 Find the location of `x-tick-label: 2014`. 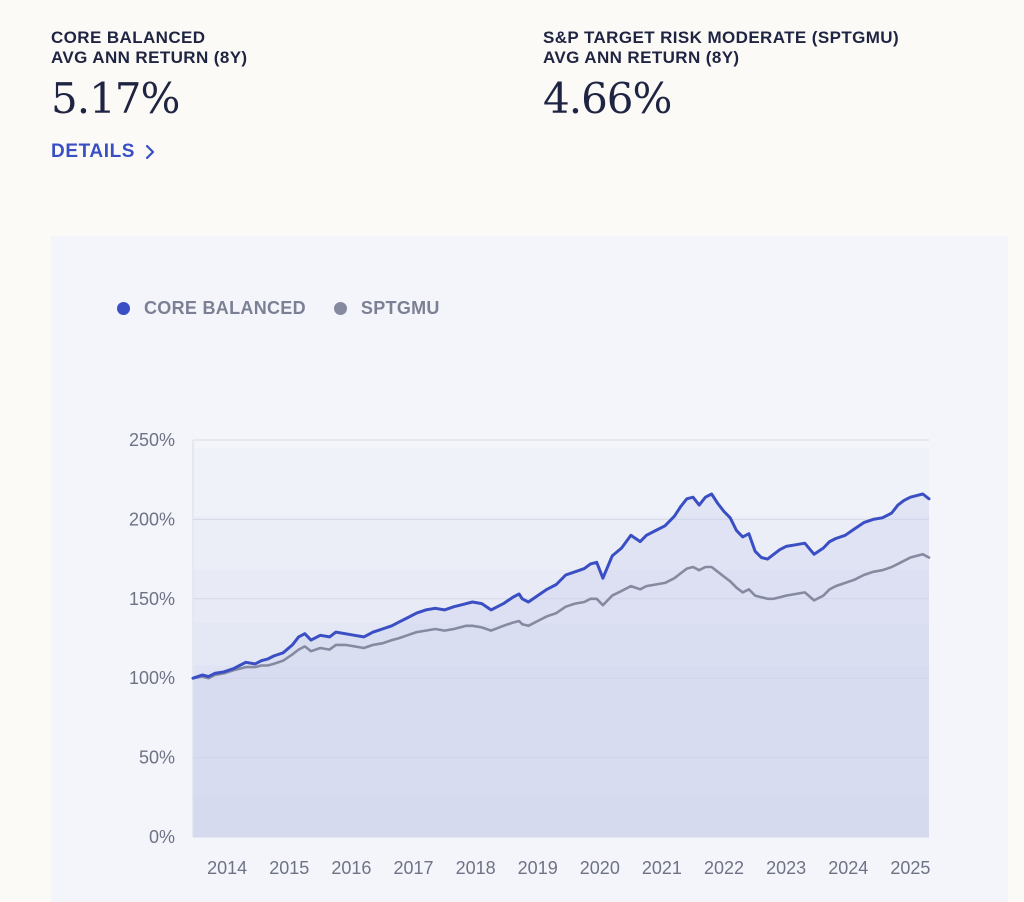

x-tick-label: 2014 is located at coordinates (227, 868).